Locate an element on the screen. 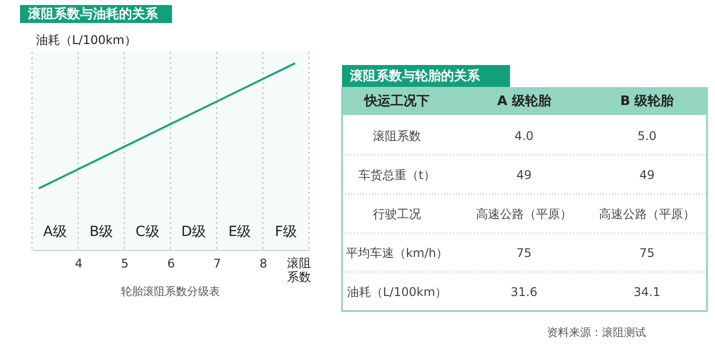 Image resolution: width=715 pixels, height=350 pixels. y-axis-title: 油耗（L/100km） is located at coordinates (86, 40).